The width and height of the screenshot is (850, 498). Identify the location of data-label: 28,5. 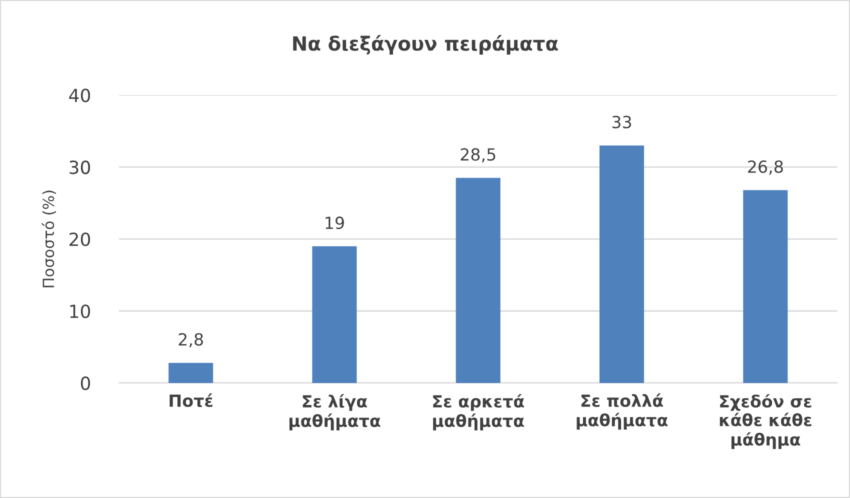
(478, 155).